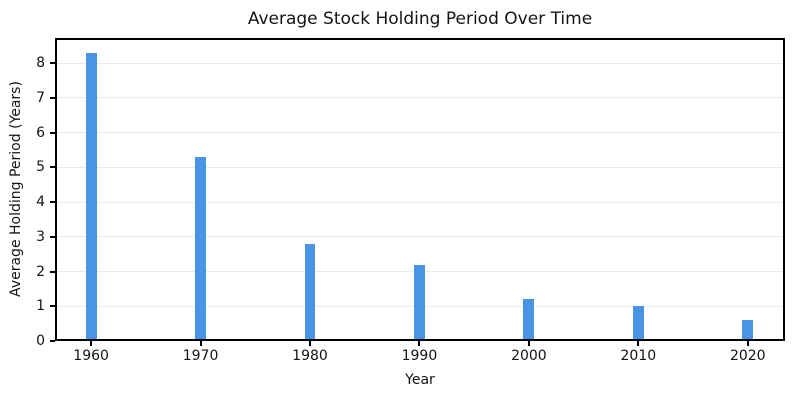  What do you see at coordinates (310, 292) in the screenshot?
I see `bar-1980` at bounding box center [310, 292].